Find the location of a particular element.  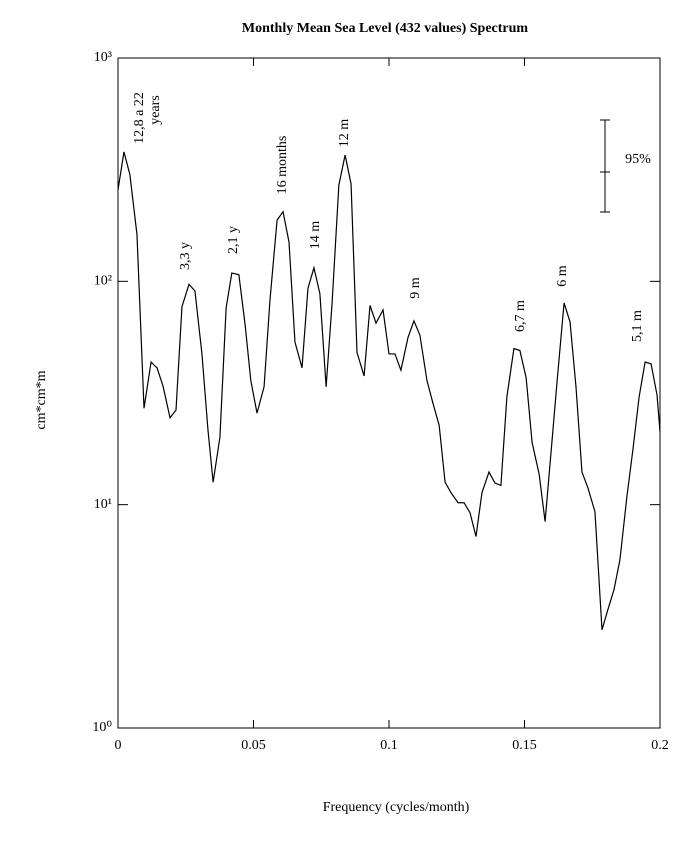

x-tick-label: 0 is located at coordinates (118, 745).